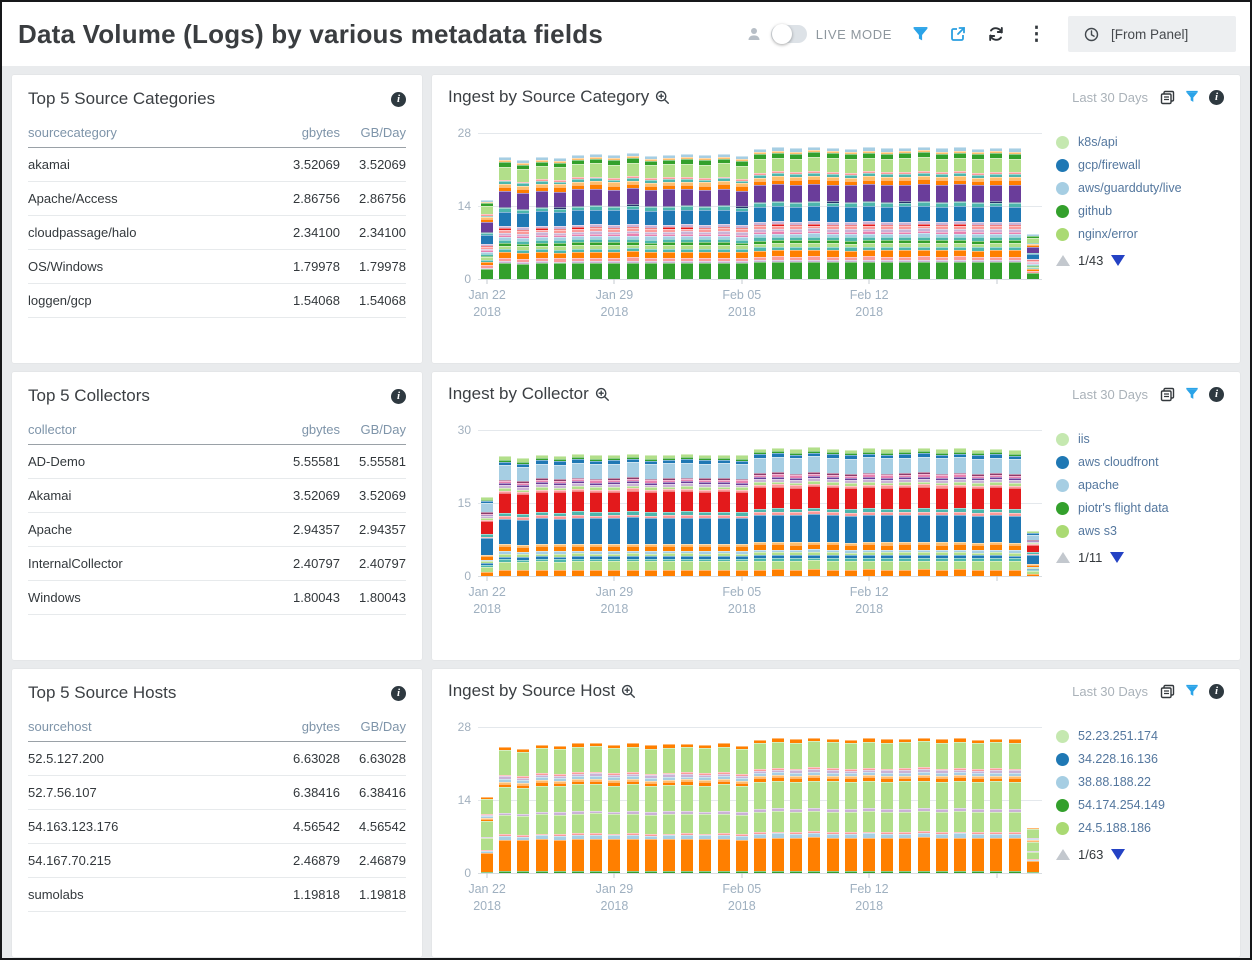 This screenshot has height=960, width=1252. I want to click on legend-item: aws/guardduty/live, so click(1140, 188).